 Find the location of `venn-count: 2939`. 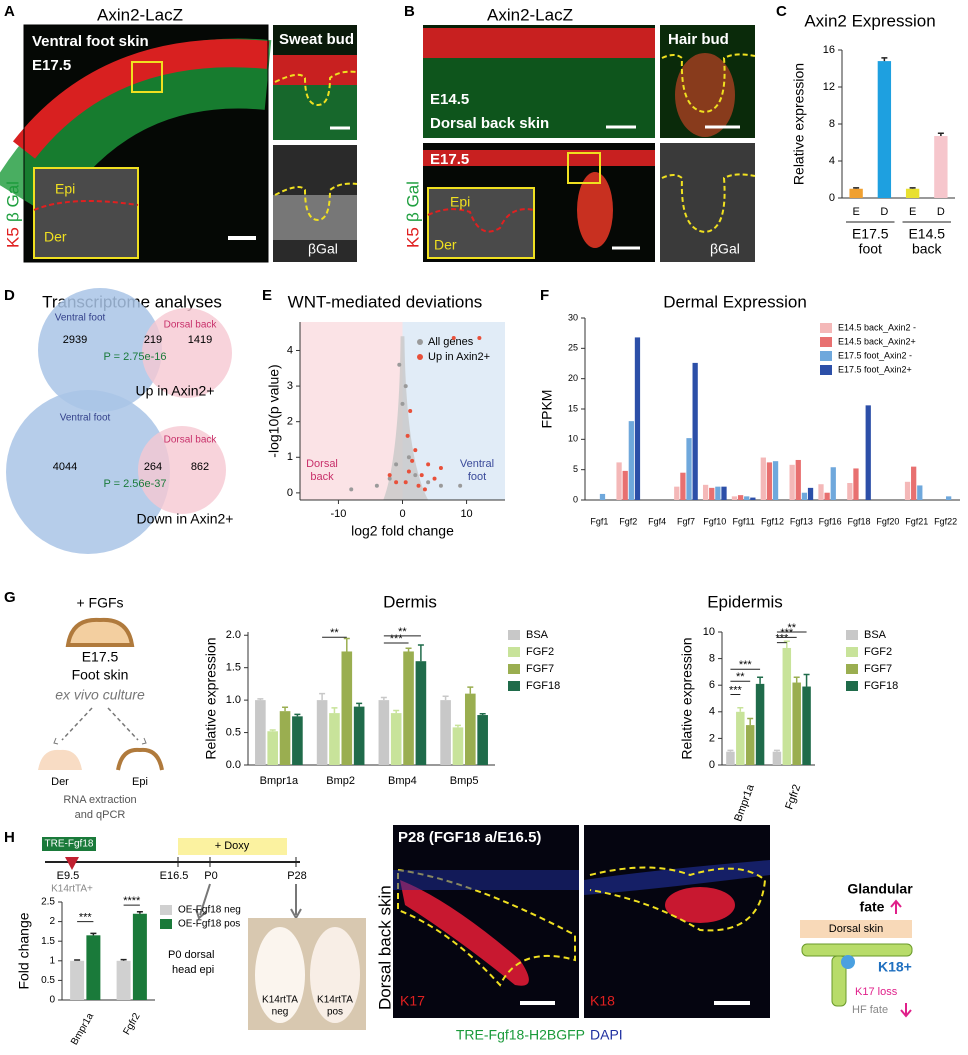

venn-count: 2939 is located at coordinates (75, 340).